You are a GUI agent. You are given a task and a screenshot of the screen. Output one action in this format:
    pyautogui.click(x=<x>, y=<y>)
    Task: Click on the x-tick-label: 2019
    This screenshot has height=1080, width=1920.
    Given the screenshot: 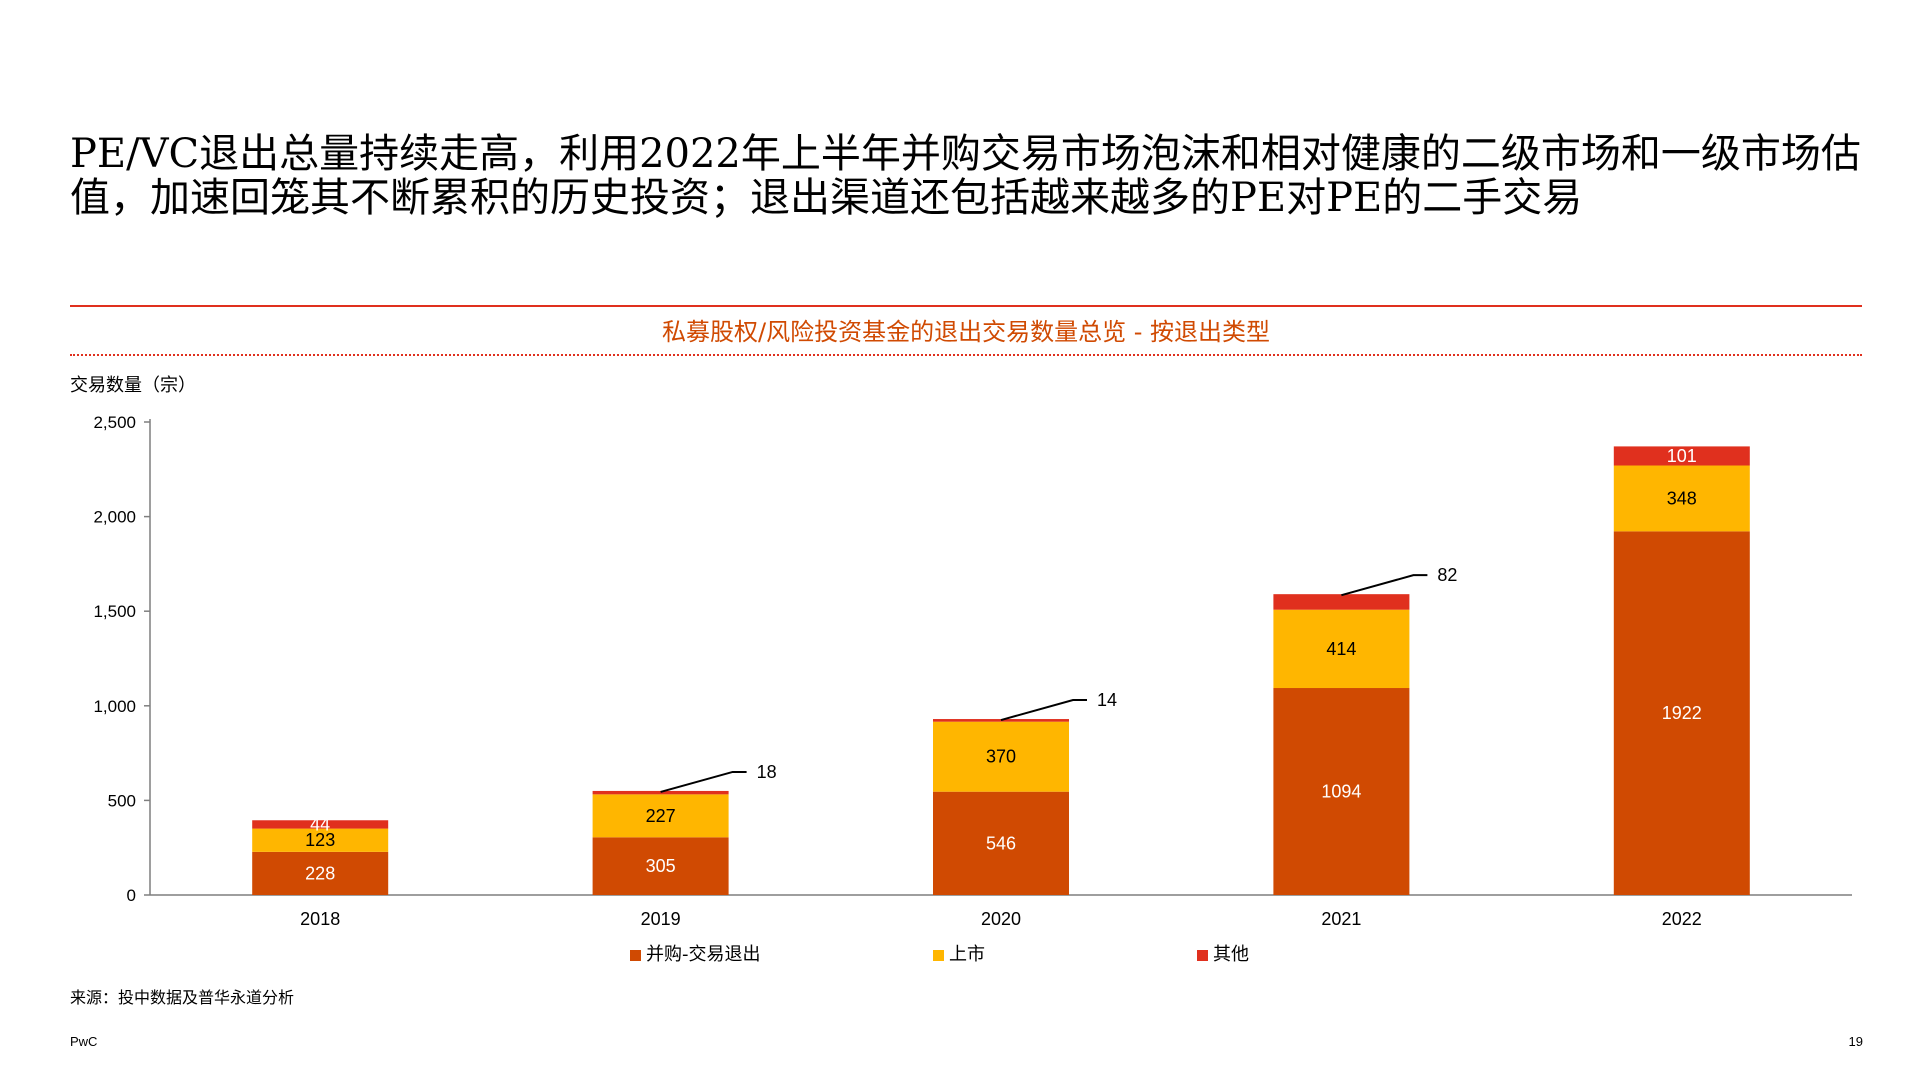 What is the action you would take?
    pyautogui.click(x=661, y=919)
    